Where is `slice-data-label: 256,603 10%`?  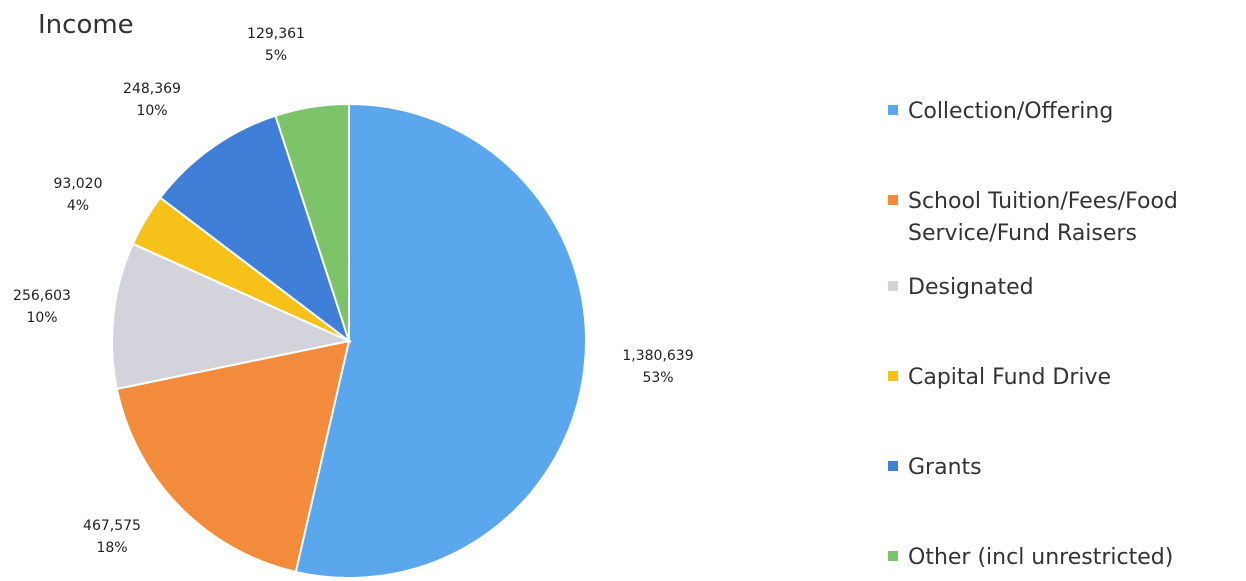 slice-data-label: 256,603 10% is located at coordinates (42, 307).